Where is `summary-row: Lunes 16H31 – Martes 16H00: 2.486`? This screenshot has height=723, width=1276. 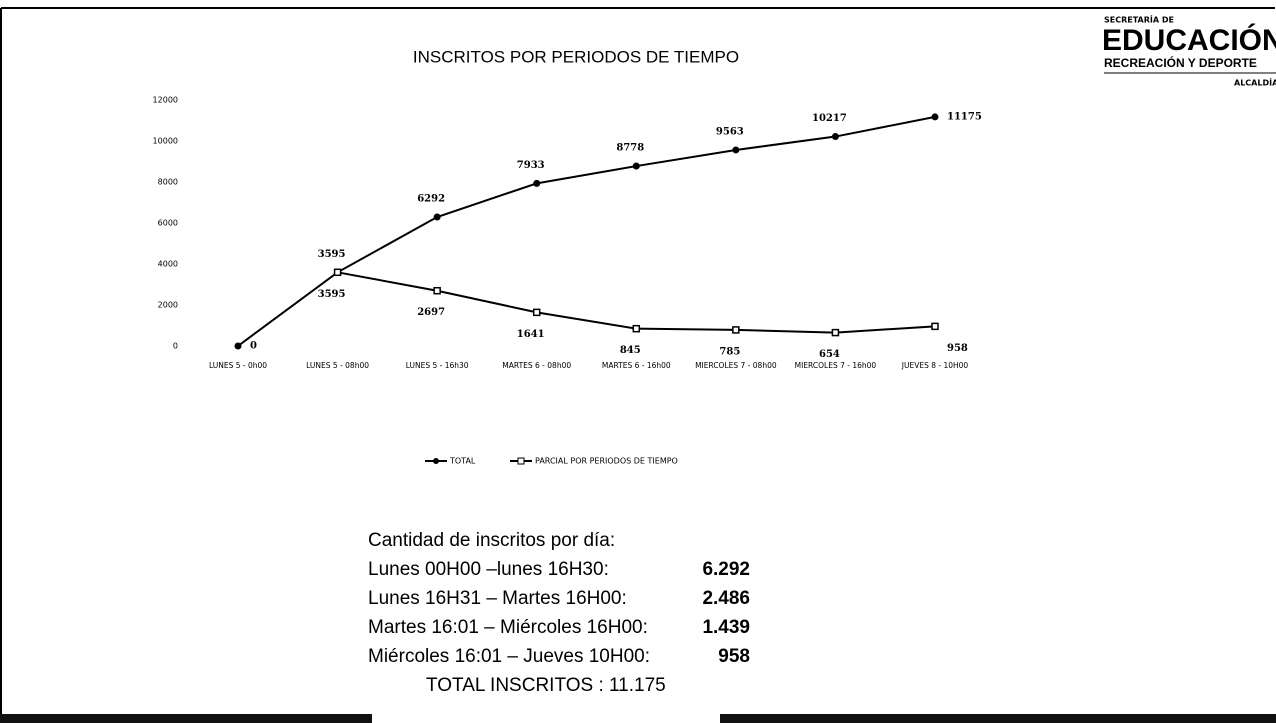 summary-row: Lunes 16H31 – Martes 16H00: 2.486 is located at coordinates (573, 598).